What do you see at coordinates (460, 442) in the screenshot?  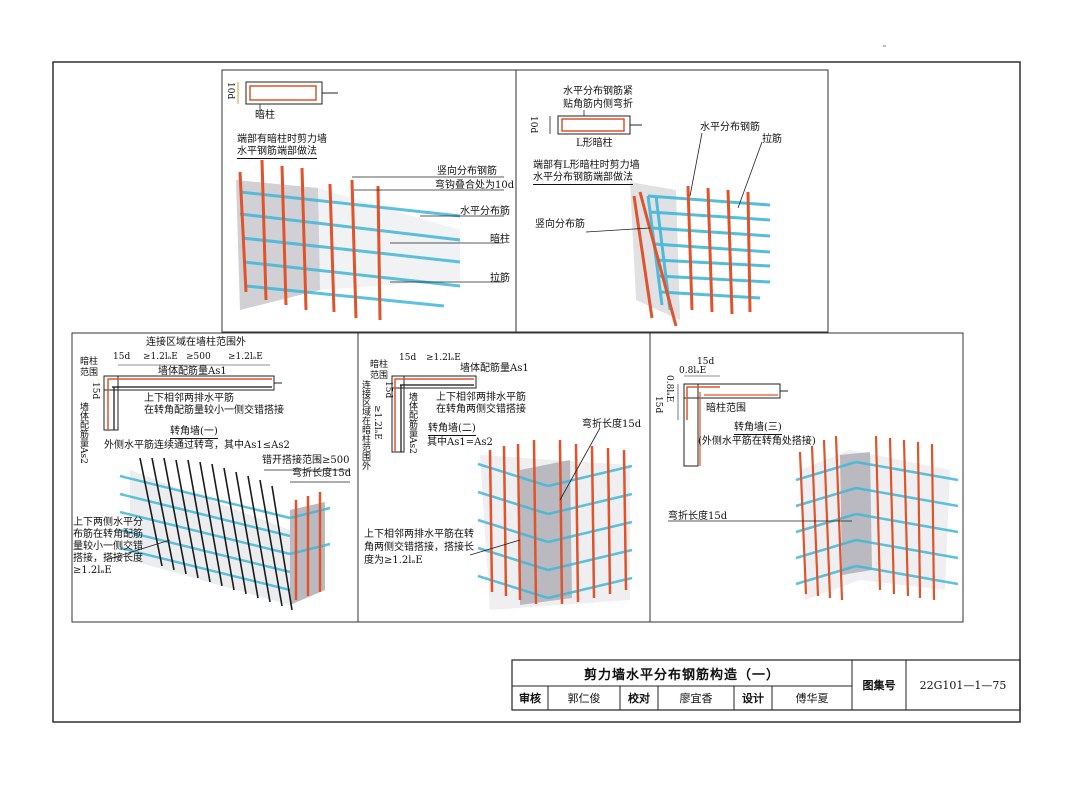 I see `panel4-subtitle: 其中As1=As2` at bounding box center [460, 442].